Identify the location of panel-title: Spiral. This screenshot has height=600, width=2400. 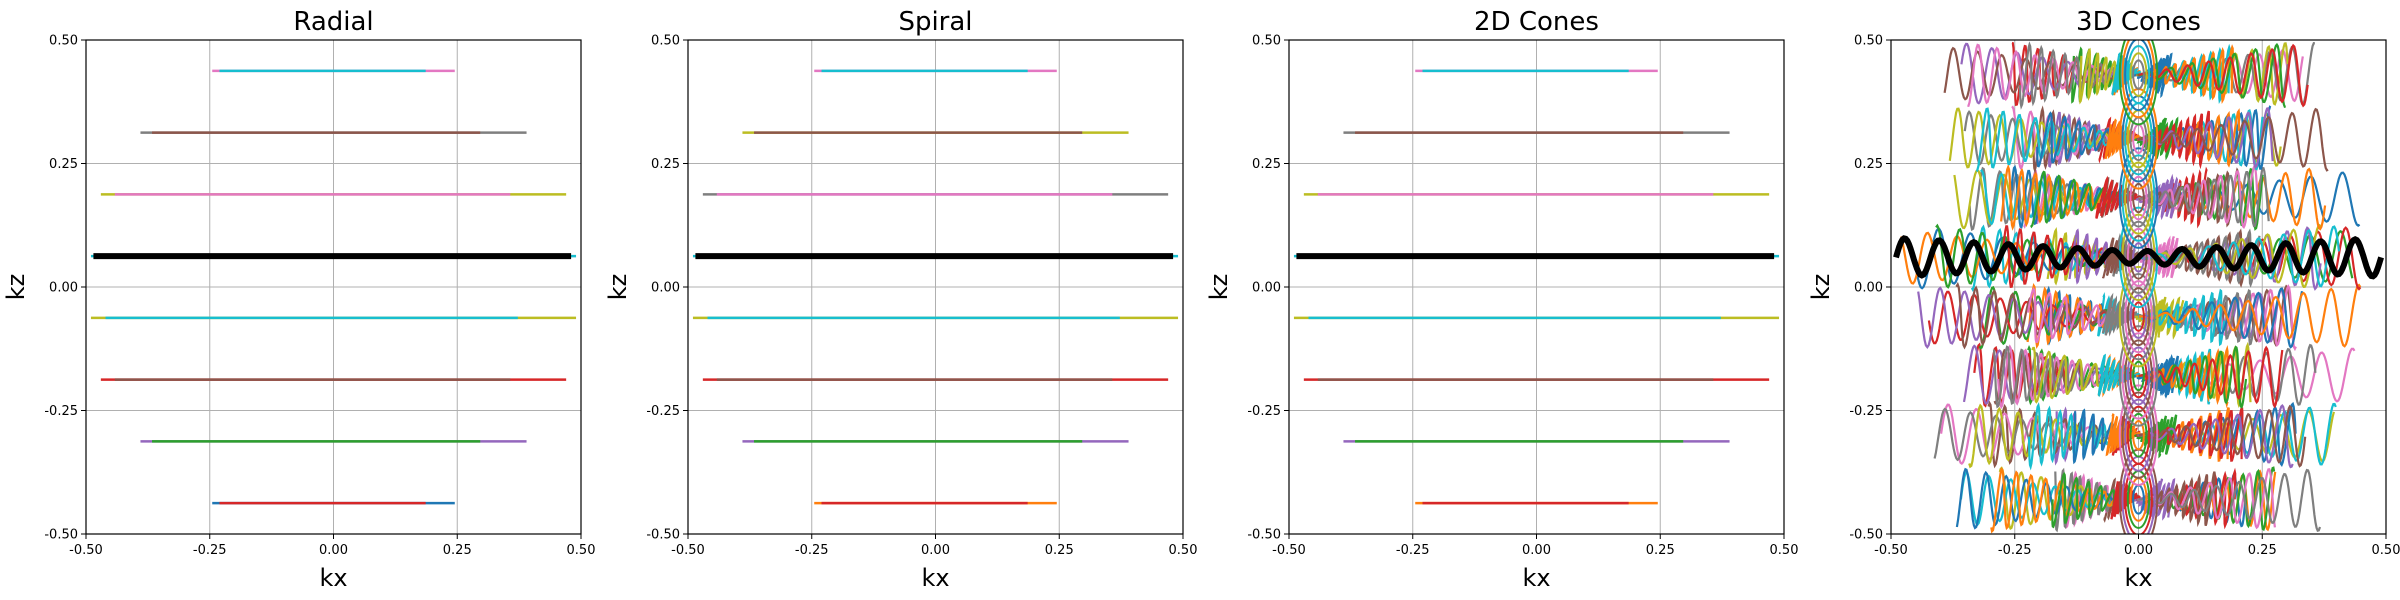
(935, 22).